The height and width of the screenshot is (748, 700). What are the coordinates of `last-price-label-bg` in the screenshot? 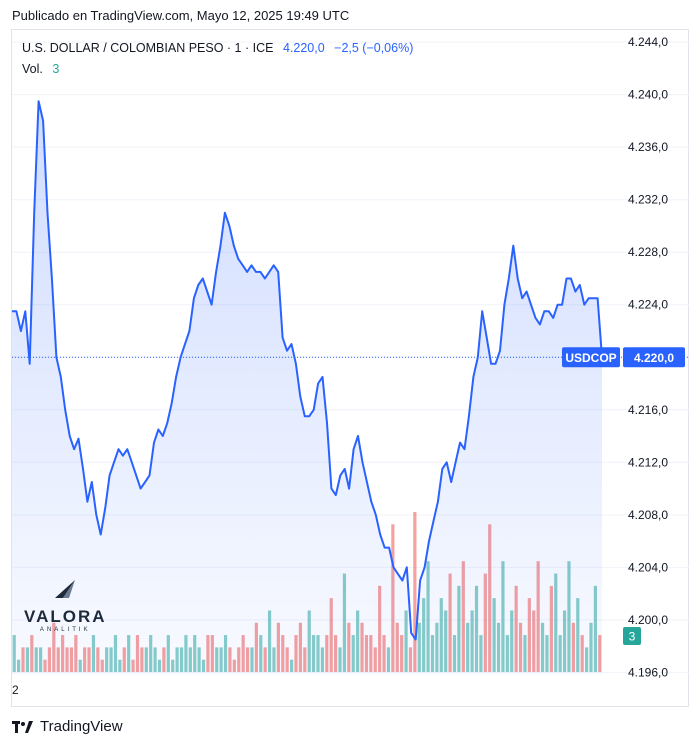 It's located at (654, 357).